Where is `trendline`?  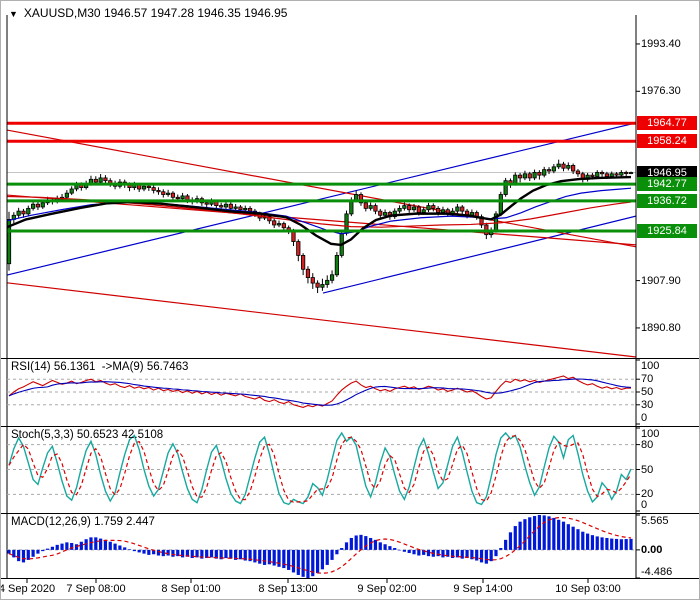
trendline is located at coordinates (321, 320).